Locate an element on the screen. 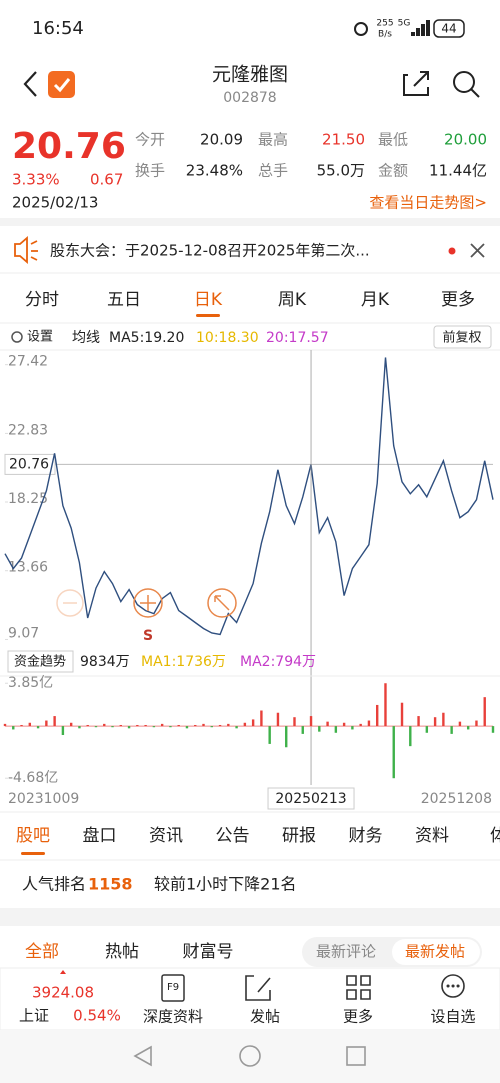  tab-underline is located at coordinates (33, 853).